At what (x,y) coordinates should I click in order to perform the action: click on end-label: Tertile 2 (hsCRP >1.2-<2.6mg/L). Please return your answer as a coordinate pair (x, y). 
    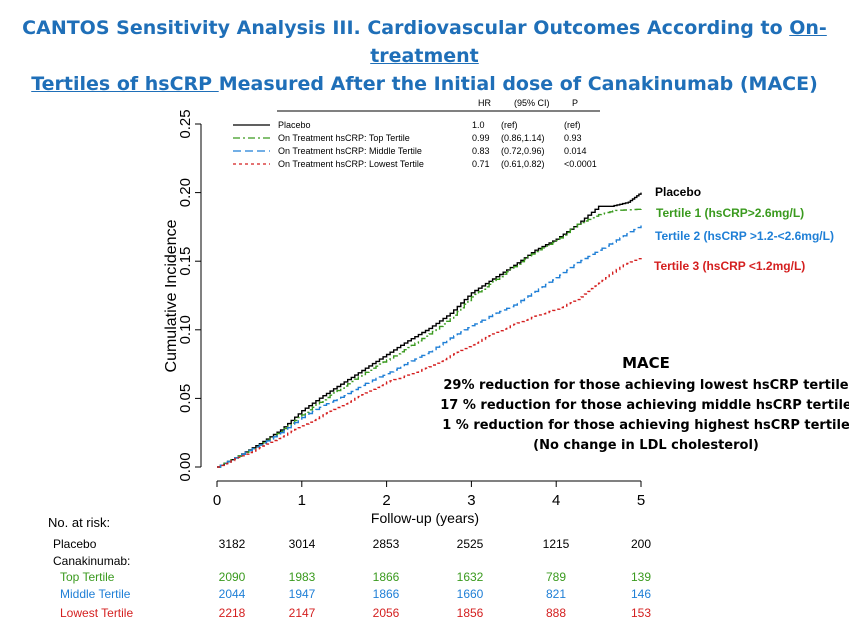
    Looking at the image, I should click on (744, 236).